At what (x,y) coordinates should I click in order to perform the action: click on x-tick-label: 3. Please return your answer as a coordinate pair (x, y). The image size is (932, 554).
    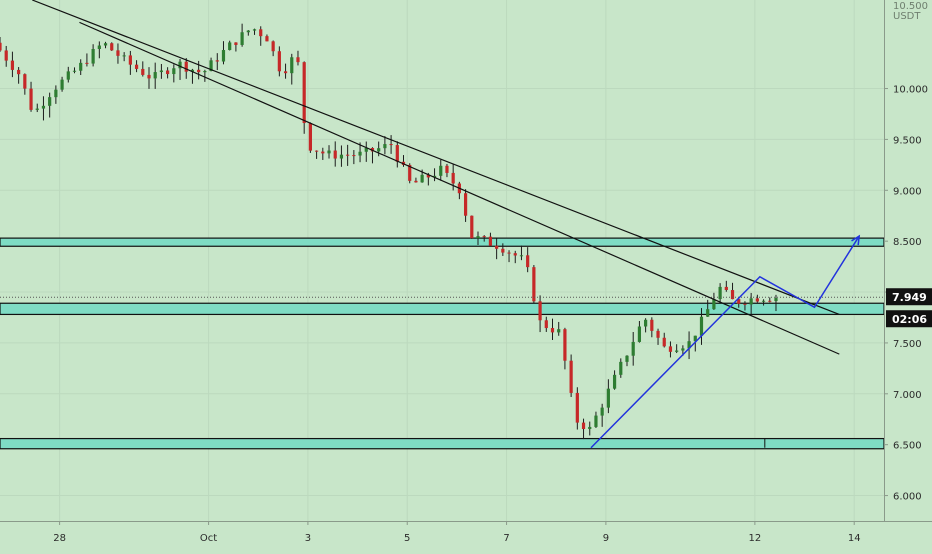
    Looking at the image, I should click on (308, 538).